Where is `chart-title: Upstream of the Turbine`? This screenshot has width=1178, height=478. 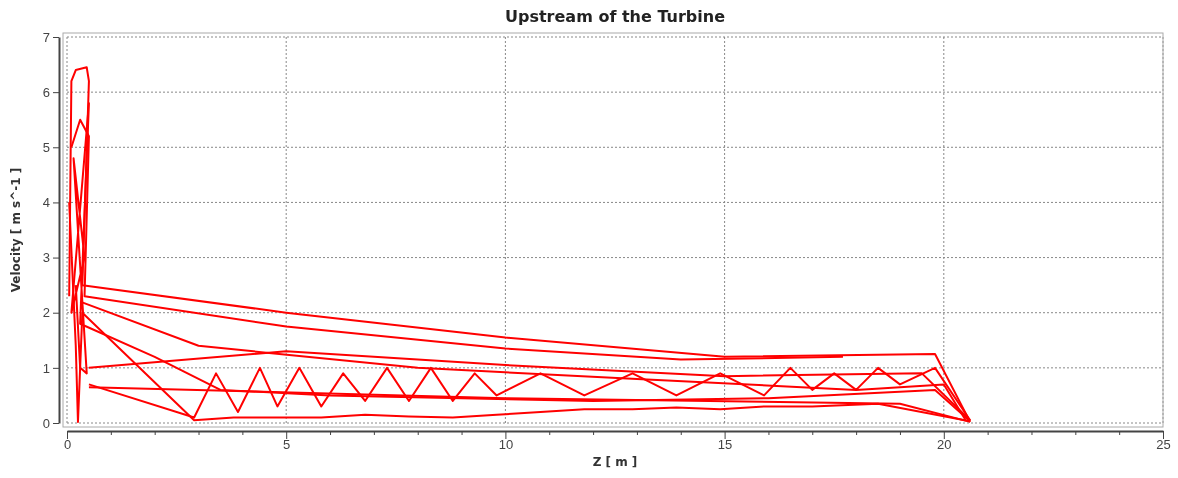 chart-title: Upstream of the Turbine is located at coordinates (615, 16).